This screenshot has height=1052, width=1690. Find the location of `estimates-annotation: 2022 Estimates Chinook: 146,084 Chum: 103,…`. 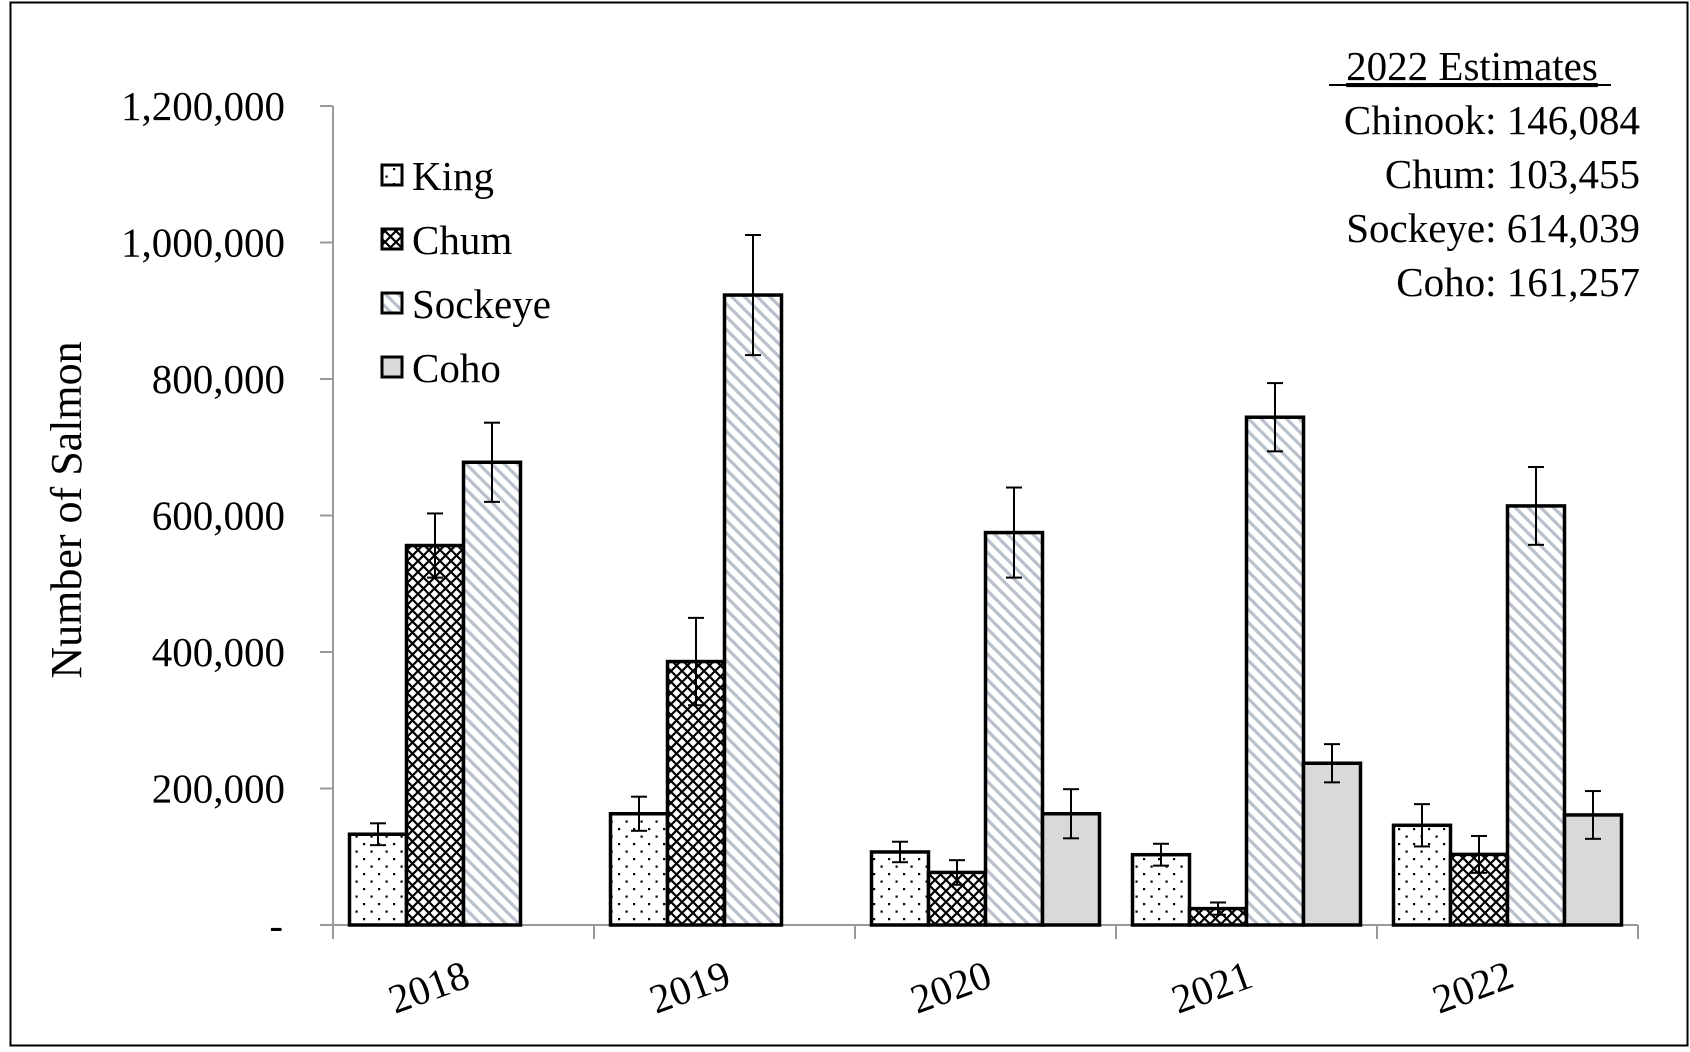

estimates-annotation: 2022 Estimates Chinook: 146,084 Chum: 103,… is located at coordinates (1484, 174).